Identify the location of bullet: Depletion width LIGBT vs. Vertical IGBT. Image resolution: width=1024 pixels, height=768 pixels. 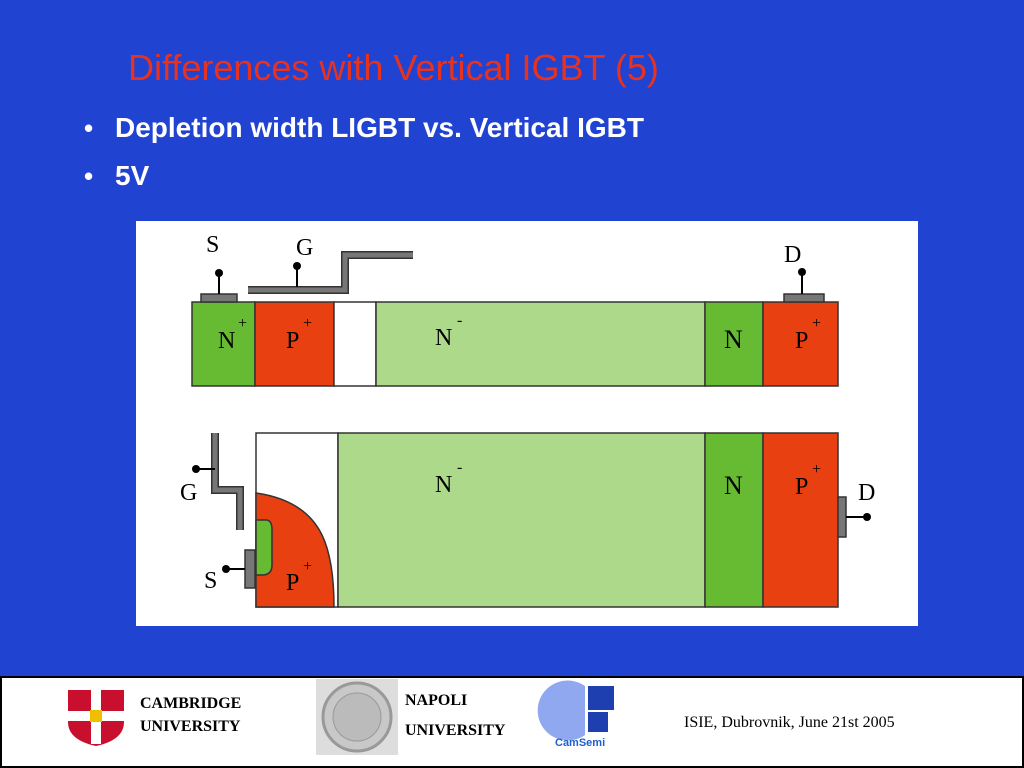
(379, 127).